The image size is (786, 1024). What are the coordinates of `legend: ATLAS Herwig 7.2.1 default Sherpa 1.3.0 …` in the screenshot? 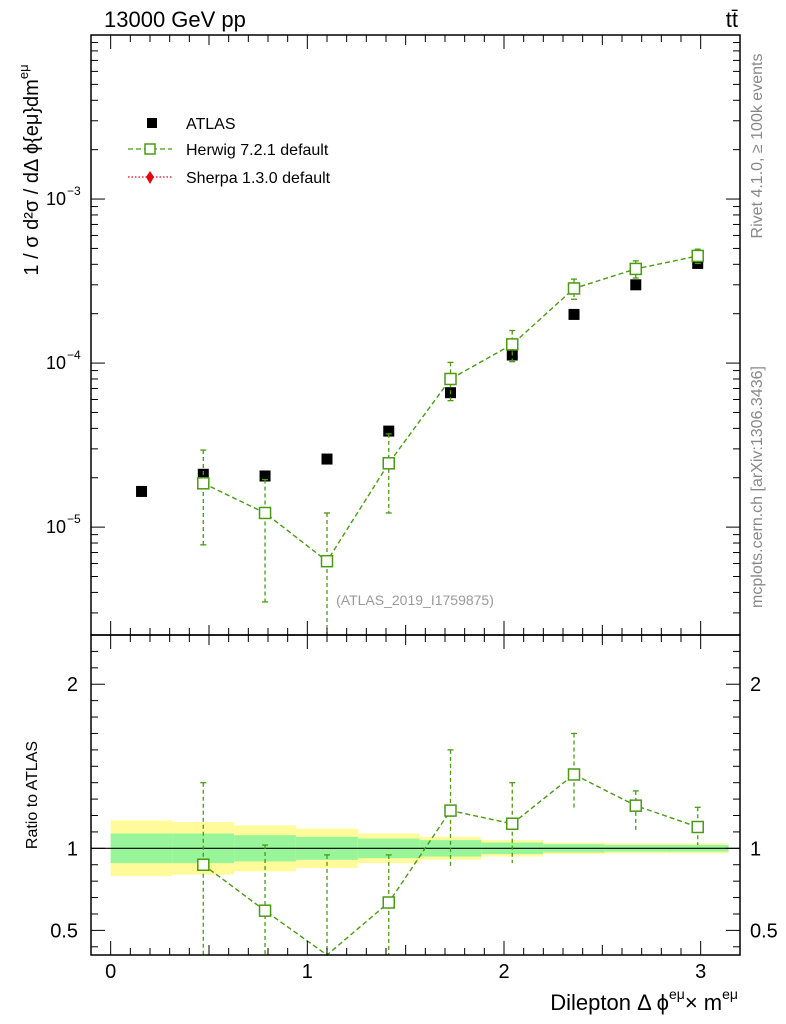 It's located at (229, 151).